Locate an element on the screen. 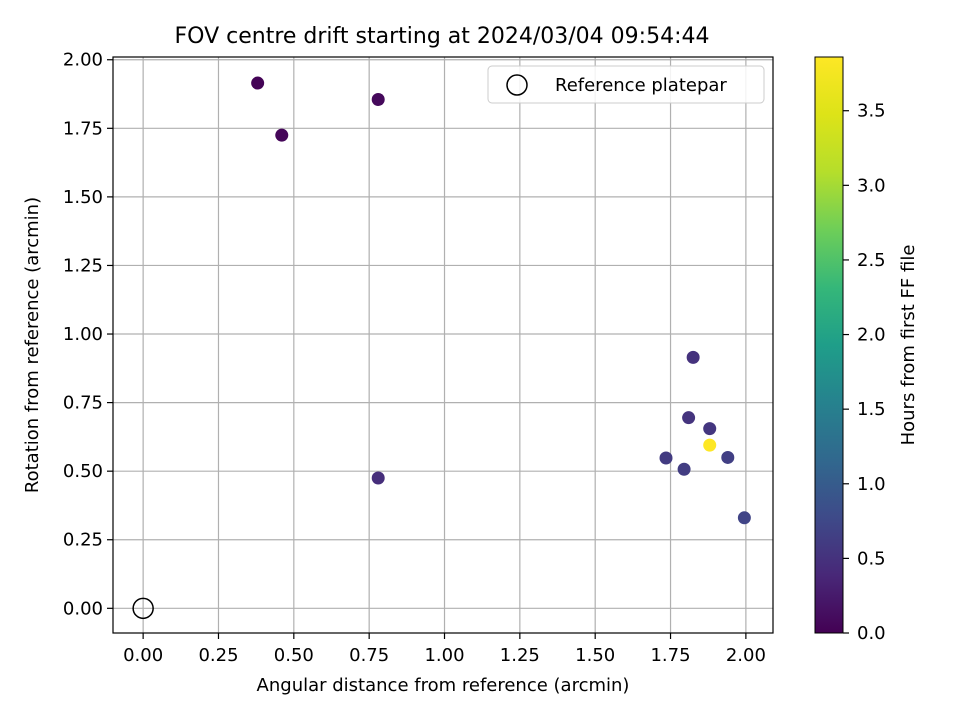  x-tick-label: 1.75 is located at coordinates (670, 655).